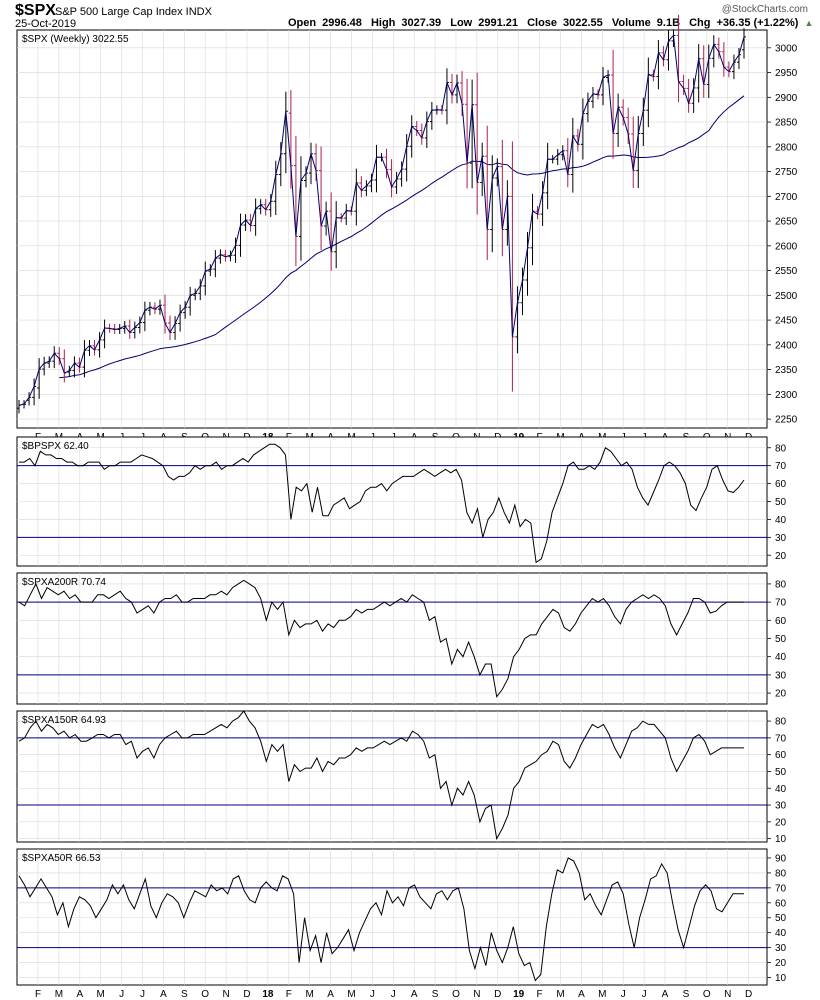 The width and height of the screenshot is (820, 1000). Describe the element at coordinates (498, 23) in the screenshot. I see `low-value: 2991.21` at that location.